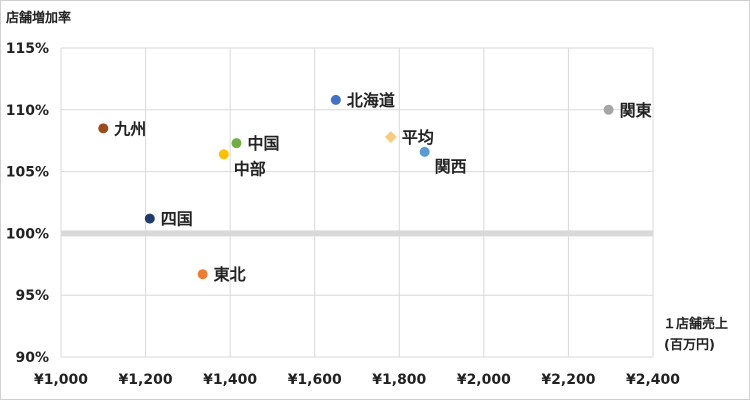 This screenshot has width=750, height=400. What do you see at coordinates (61, 380) in the screenshot?
I see `x-tick-label: ¥1,000` at bounding box center [61, 380].